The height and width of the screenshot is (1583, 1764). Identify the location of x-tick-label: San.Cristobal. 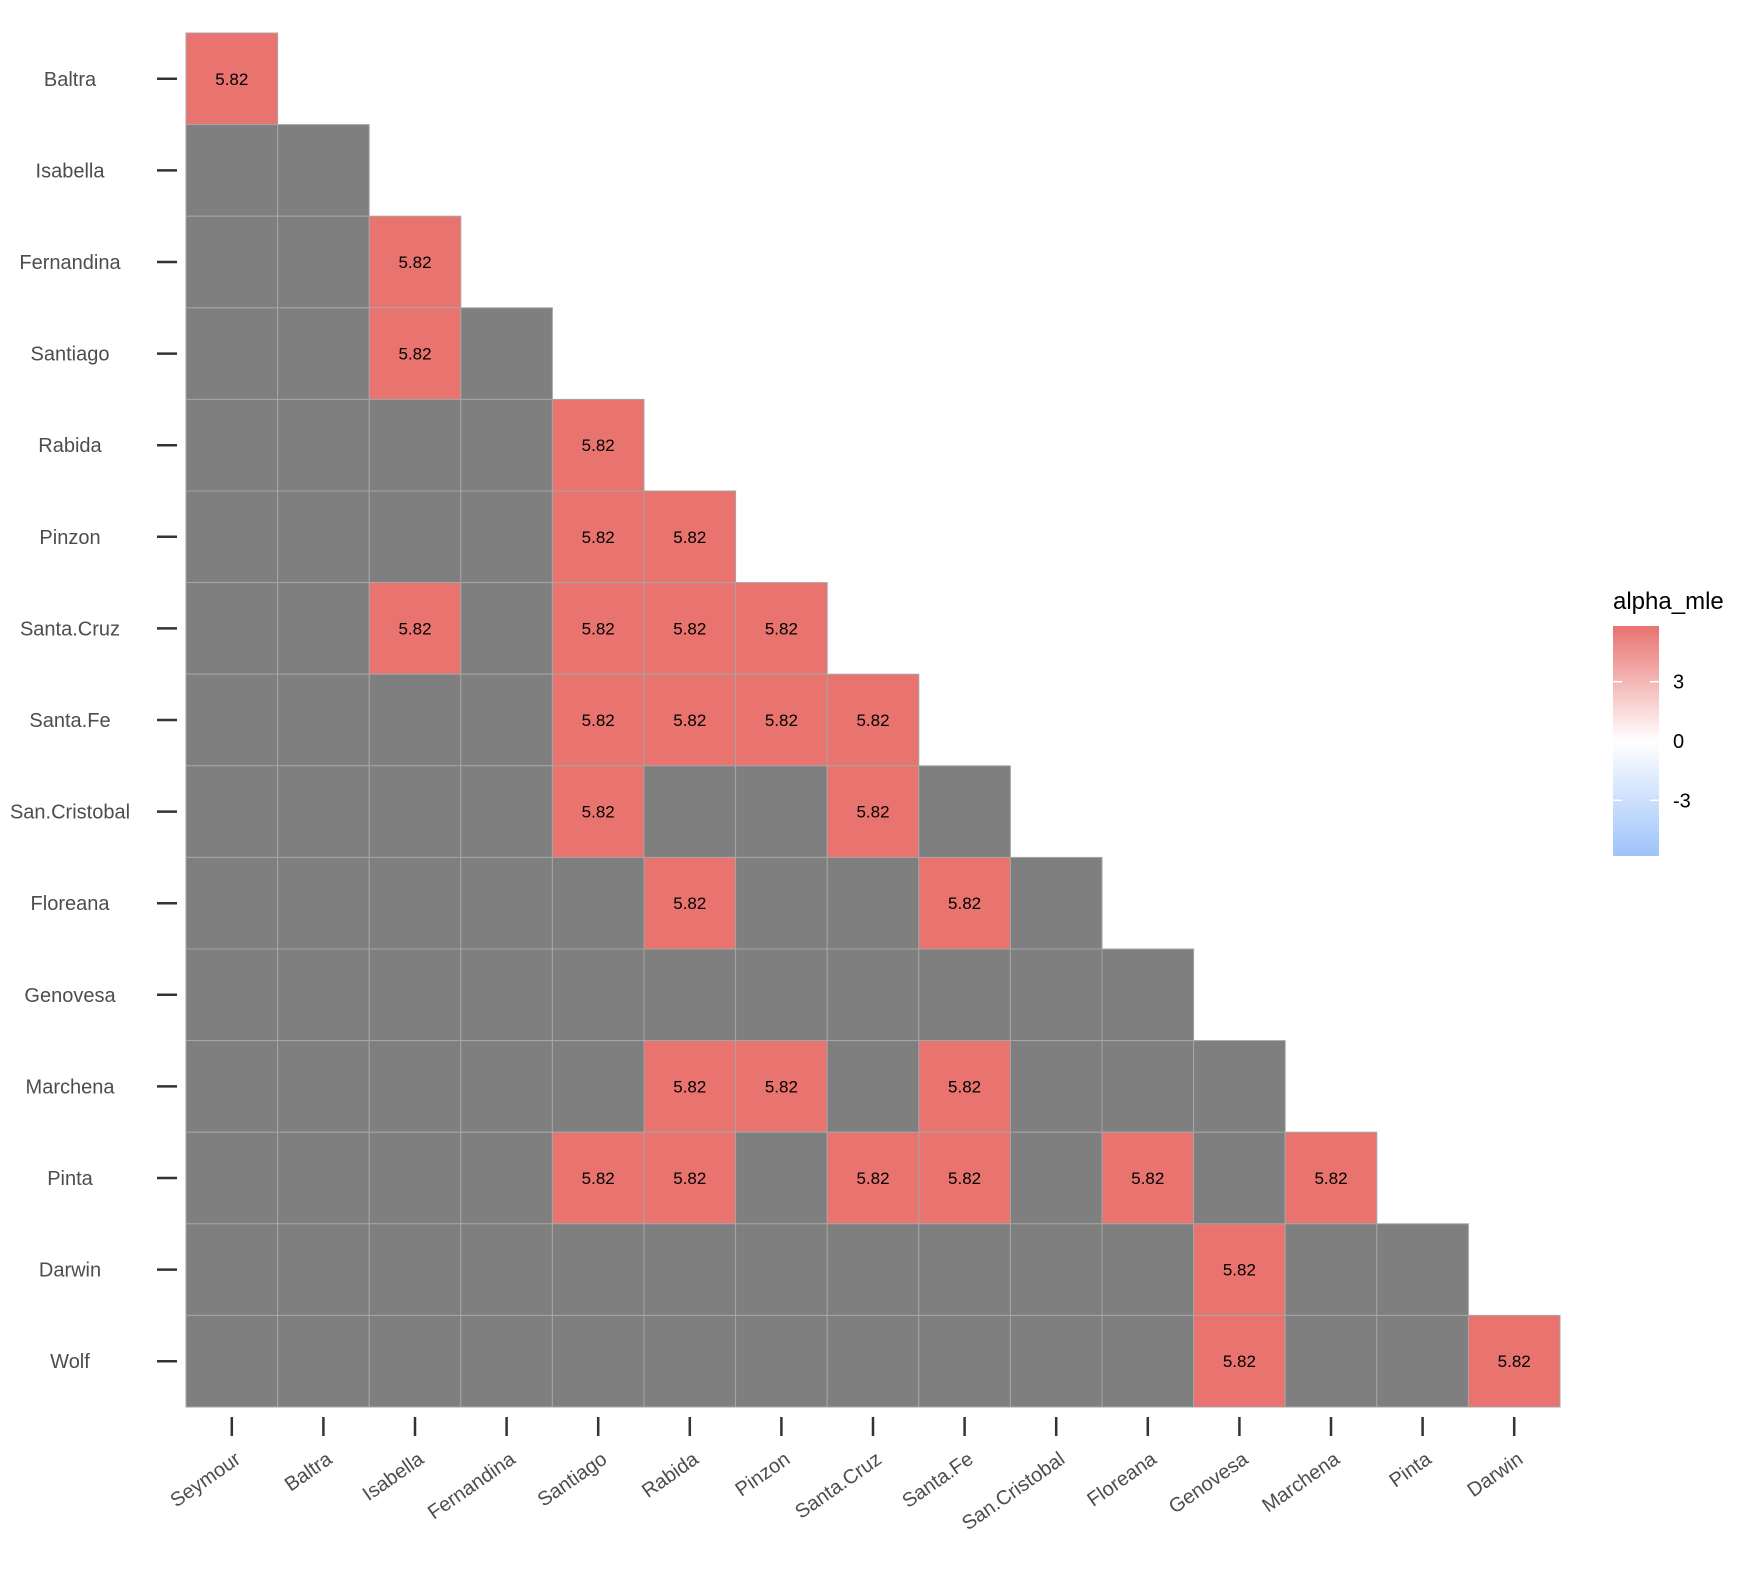
(1013, 1491).